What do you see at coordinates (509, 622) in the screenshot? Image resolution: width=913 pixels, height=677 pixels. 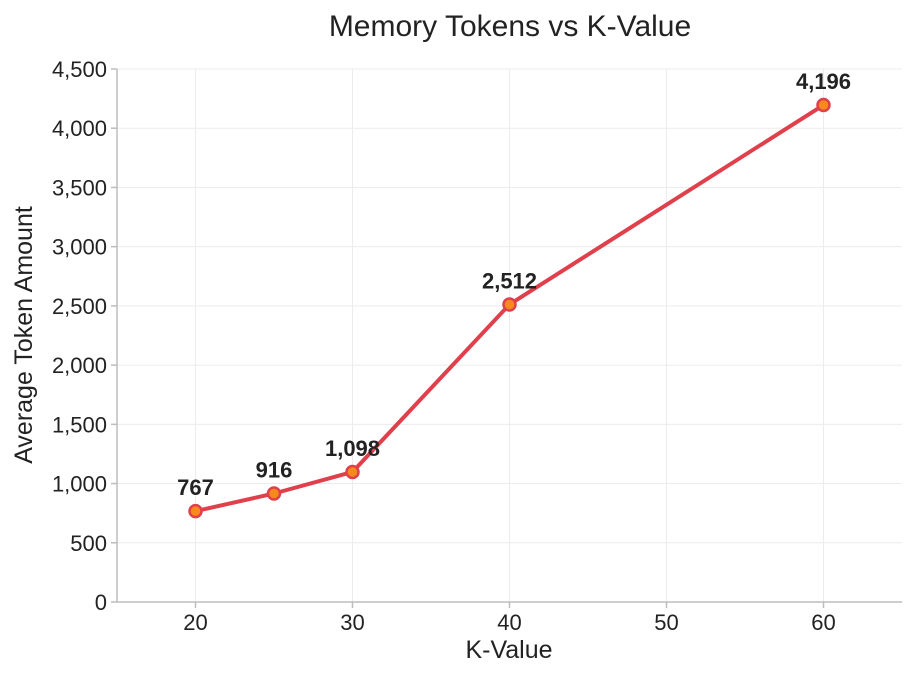 I see `x-tick-label: 40` at bounding box center [509, 622].